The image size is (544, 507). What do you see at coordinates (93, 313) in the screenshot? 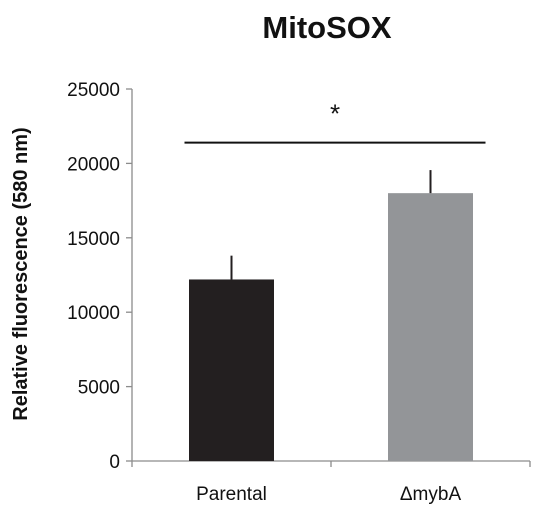
I see `y-tick-label: 10000` at bounding box center [93, 313].